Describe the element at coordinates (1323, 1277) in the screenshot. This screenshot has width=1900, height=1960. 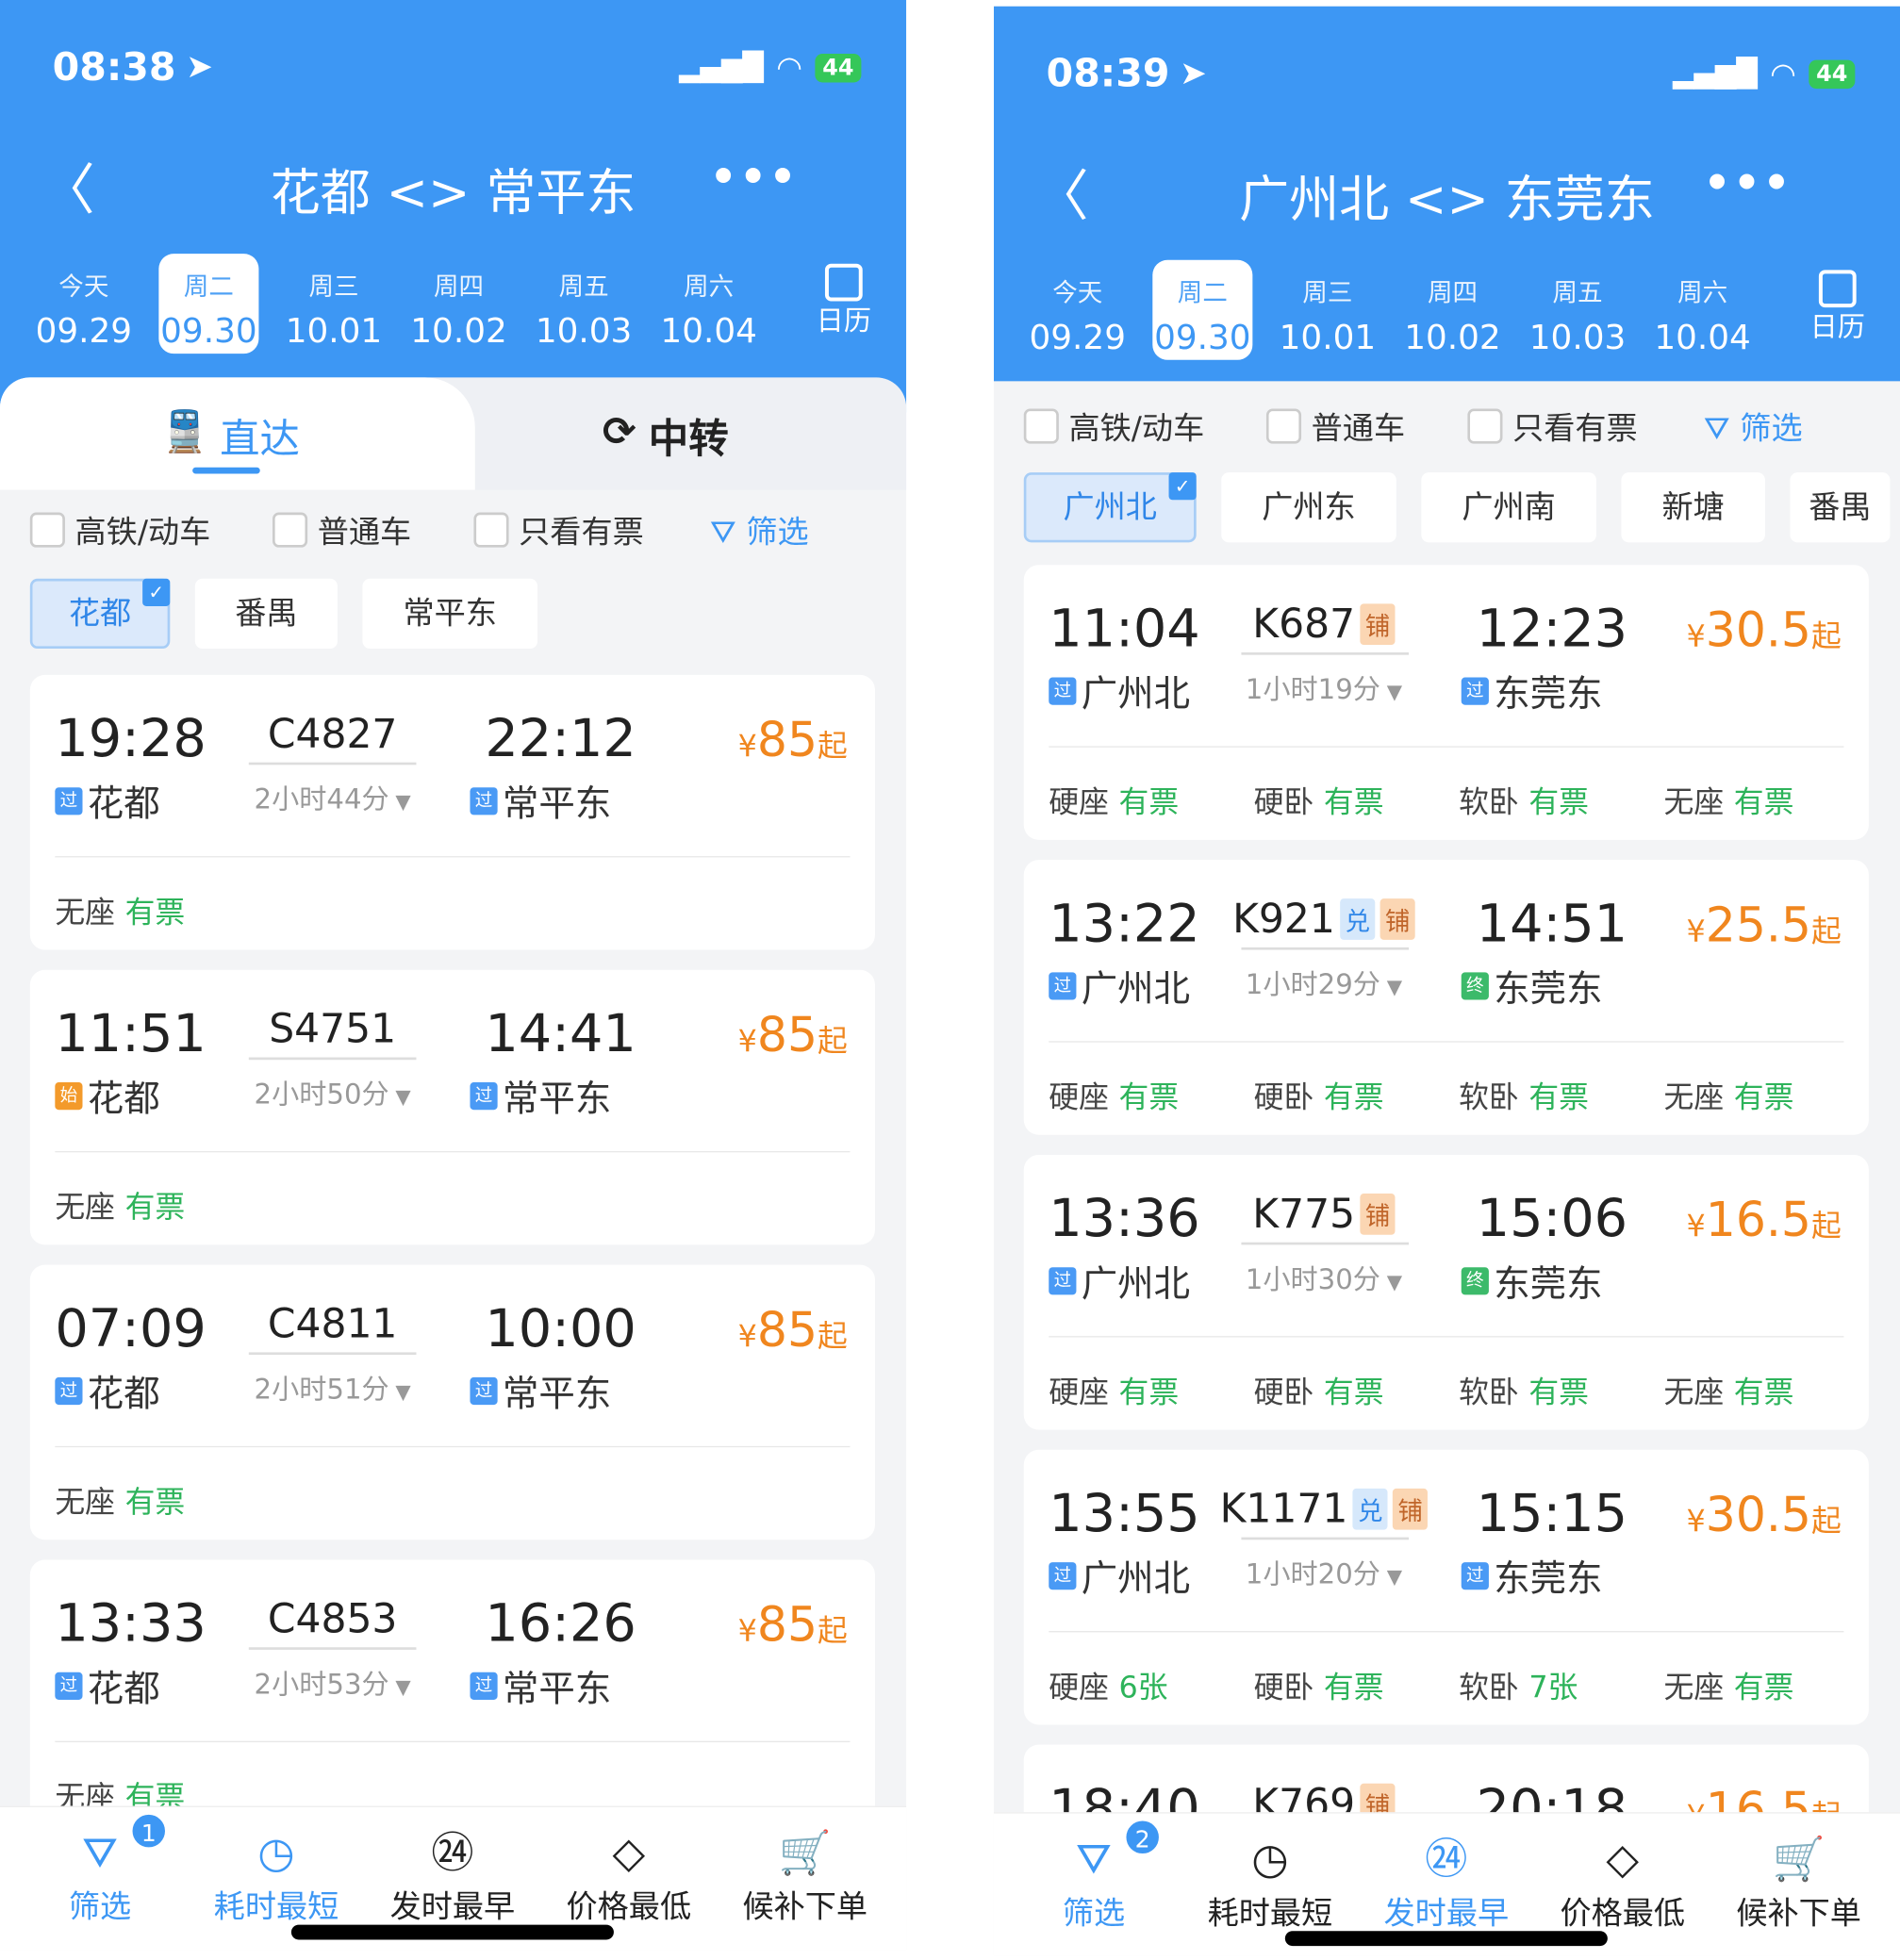
I see `duration: 1小时30分 ▼` at that location.